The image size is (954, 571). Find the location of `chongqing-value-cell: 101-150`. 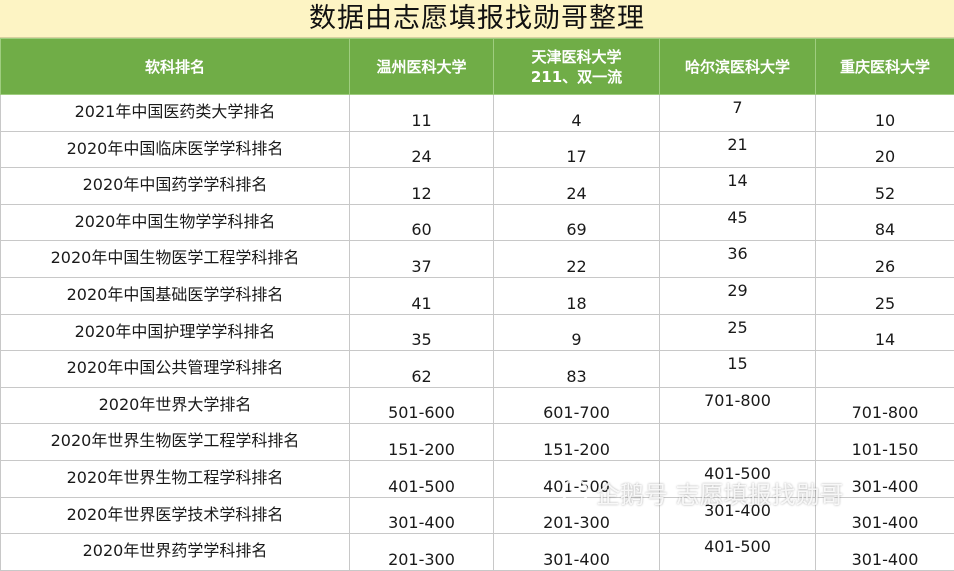

chongqing-value-cell: 101-150 is located at coordinates (885, 442).